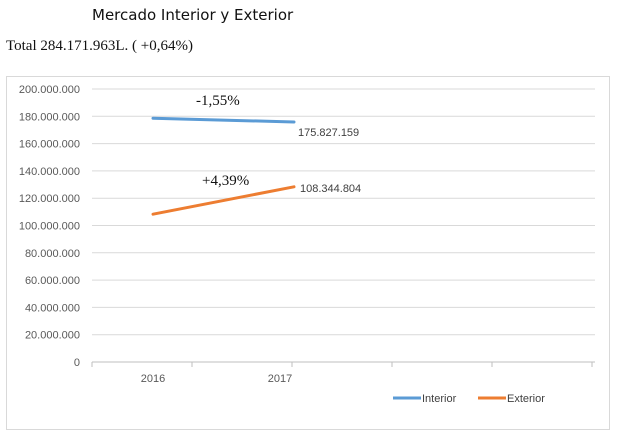 The image size is (620, 439). I want to click on y-tick-label: 140.000.000, so click(49, 172).